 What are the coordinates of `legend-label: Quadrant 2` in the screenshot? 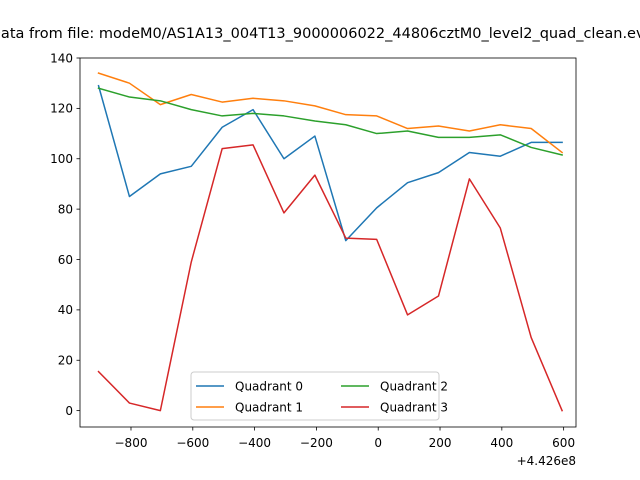 It's located at (414, 386).